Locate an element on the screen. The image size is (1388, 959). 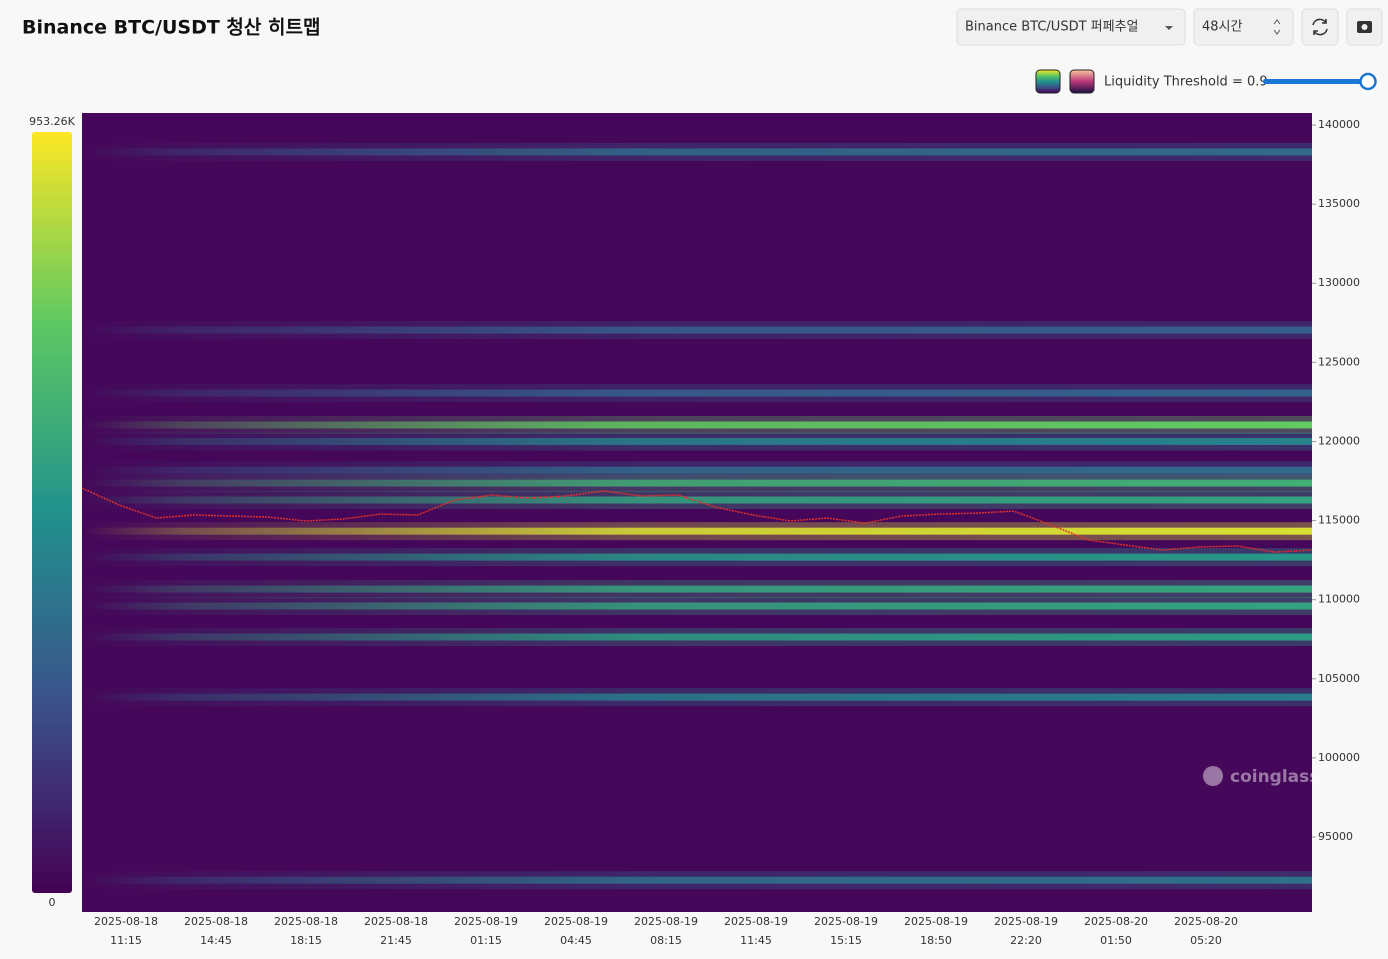
magma-swatch is located at coordinates (1082, 81).